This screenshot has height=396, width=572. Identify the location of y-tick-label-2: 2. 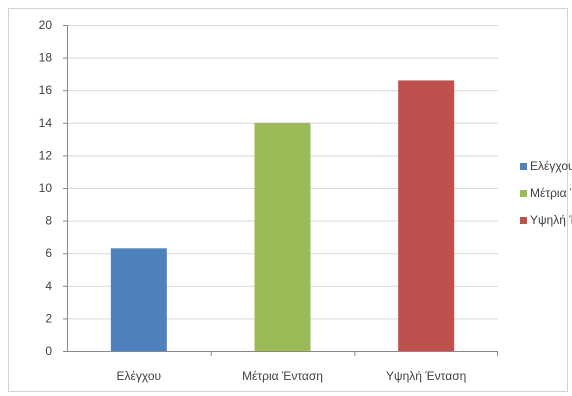
(48, 318).